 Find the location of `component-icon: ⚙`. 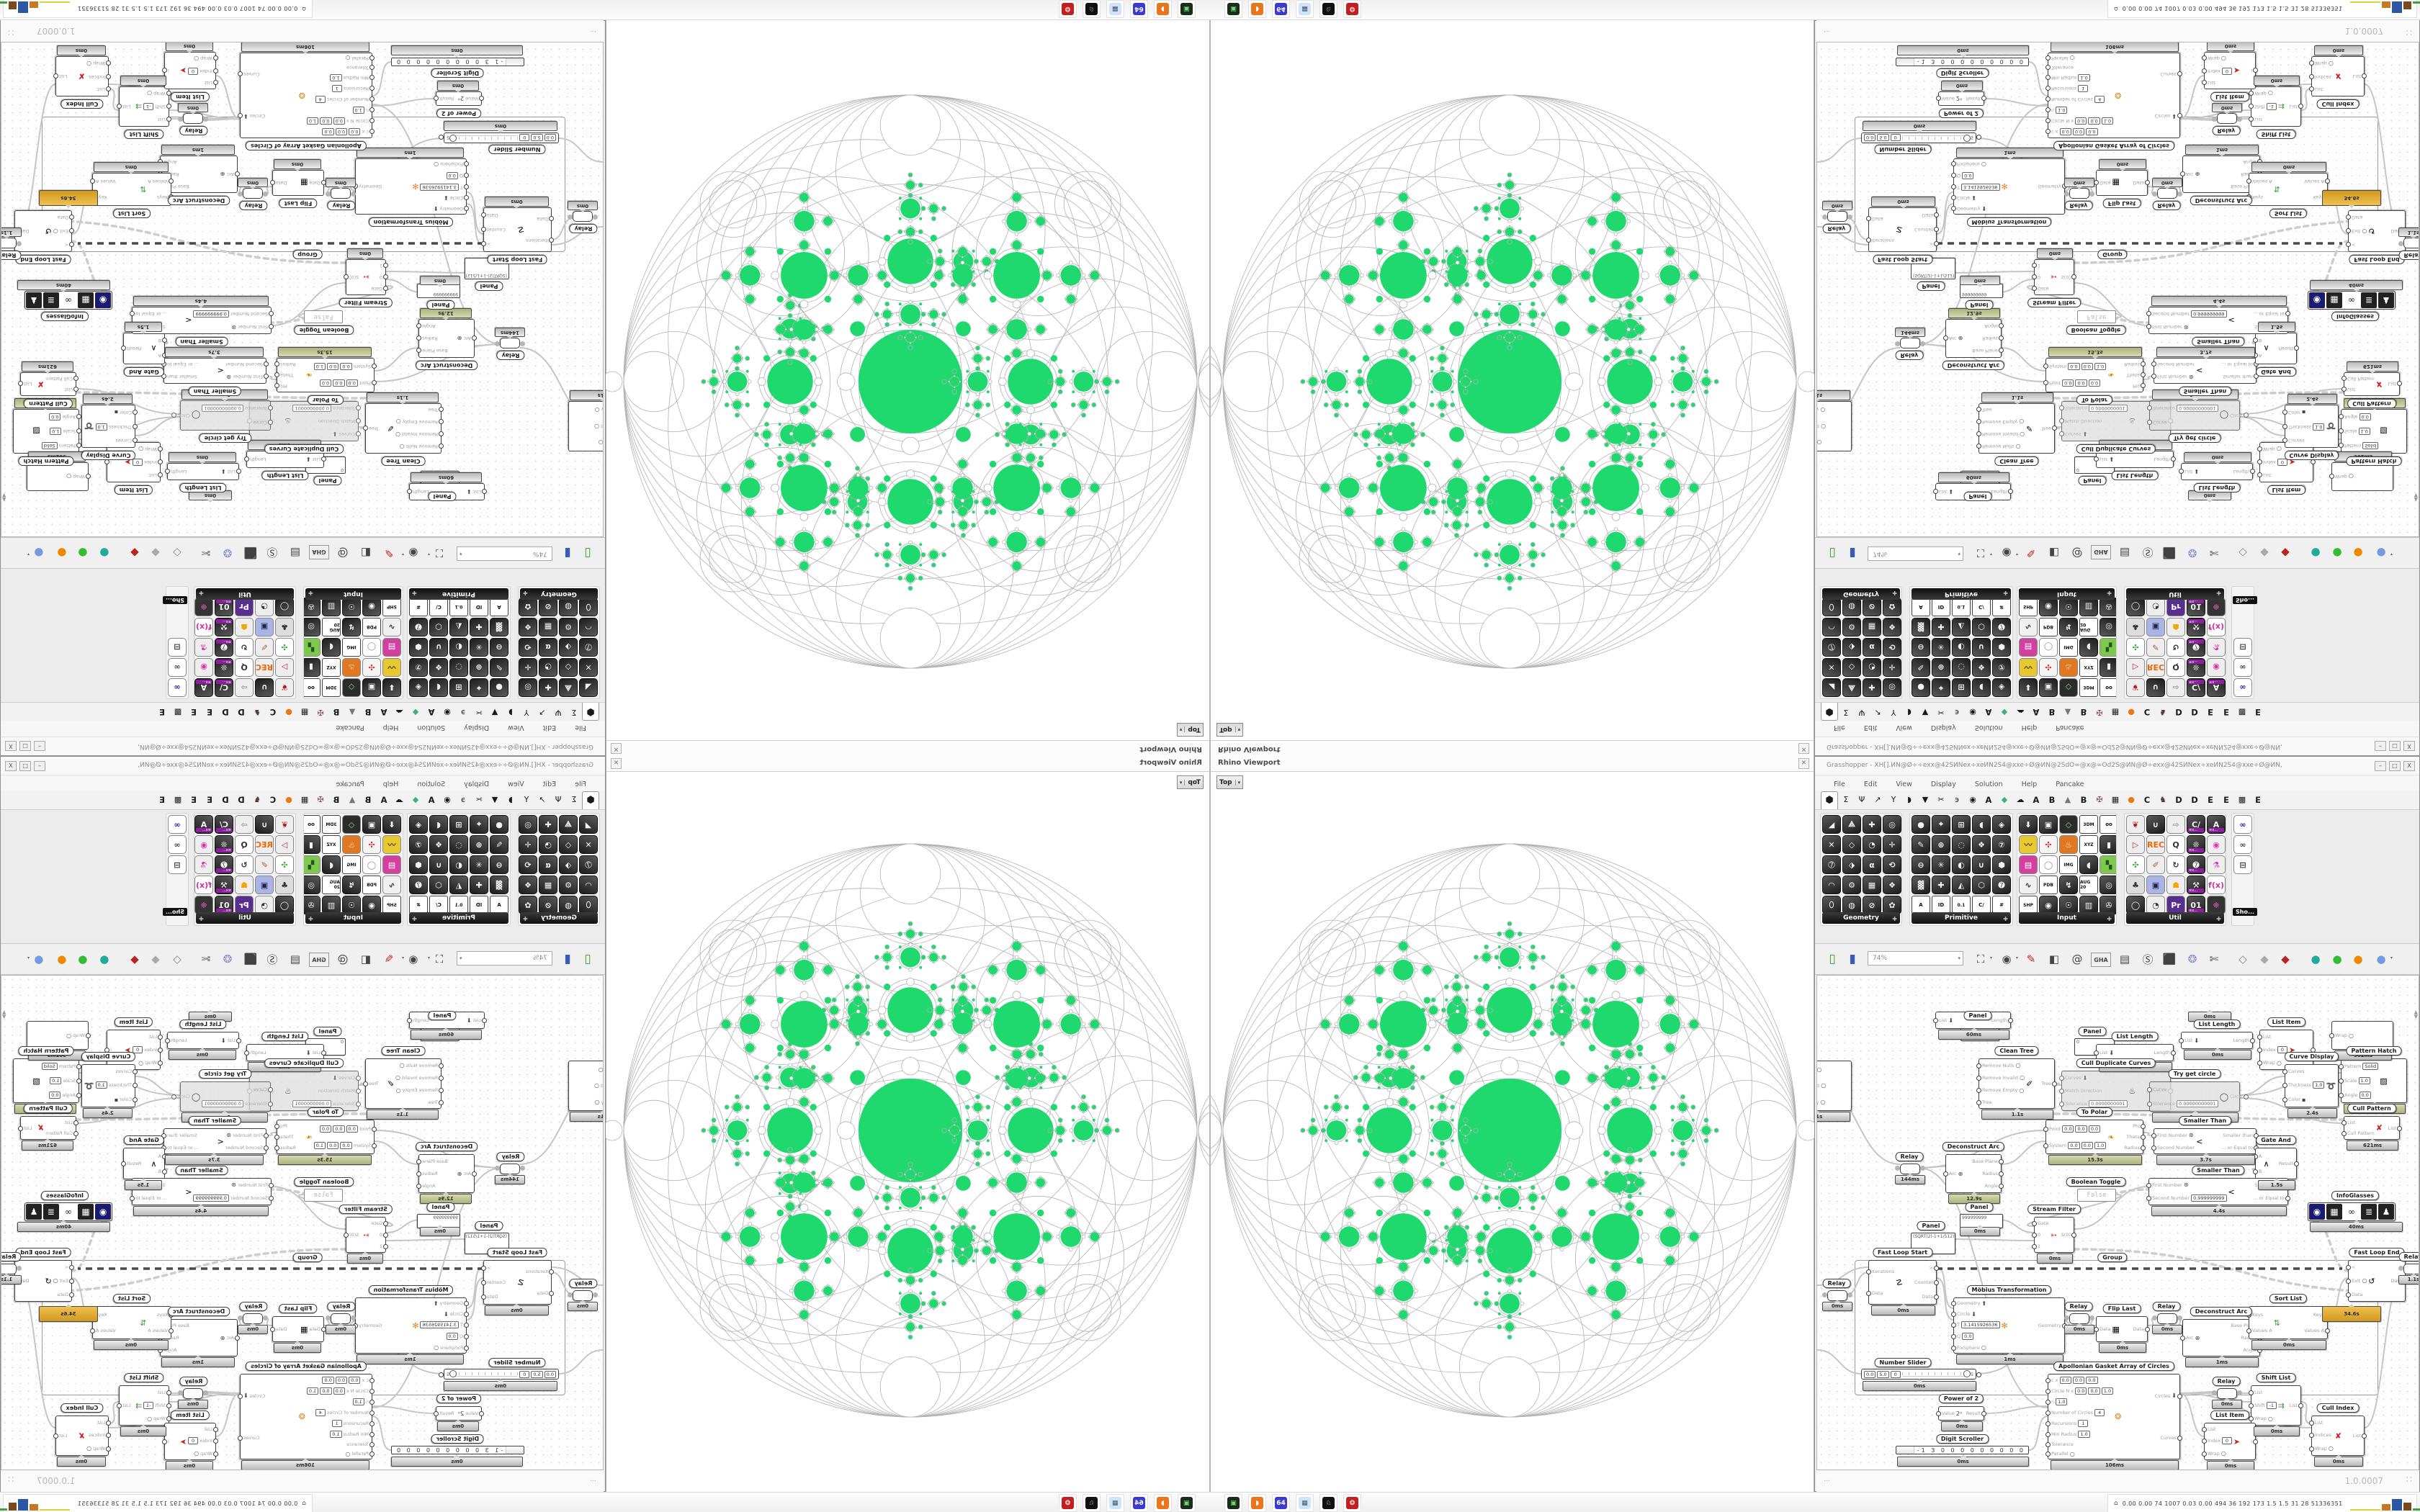

component-icon: ⚙ is located at coordinates (568, 627).